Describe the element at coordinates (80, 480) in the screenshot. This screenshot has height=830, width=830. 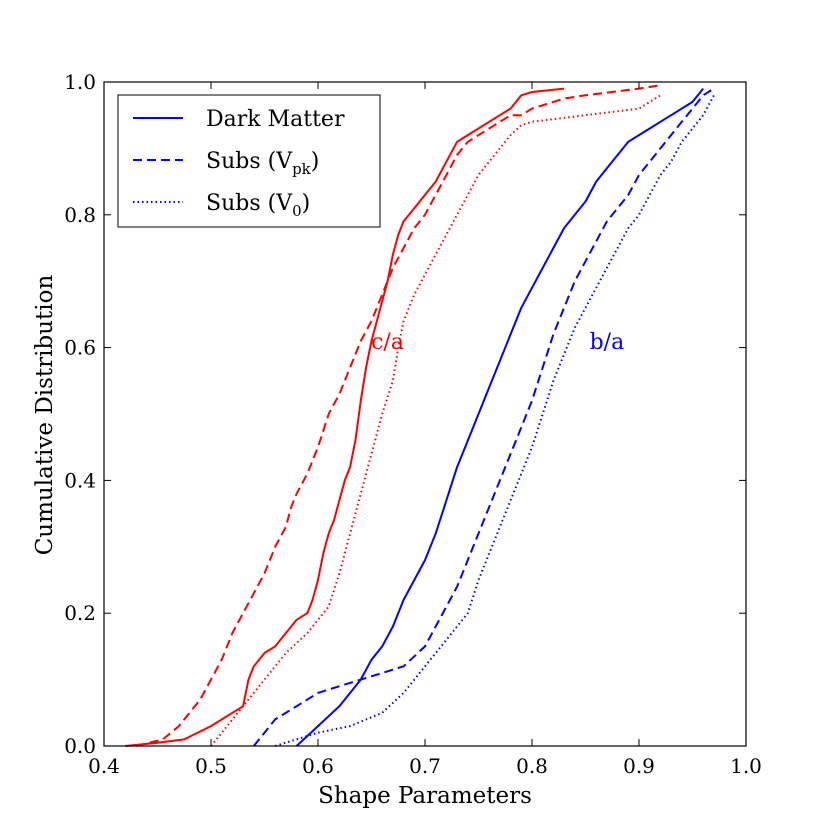
I see `y-tick-label: 0.4` at that location.